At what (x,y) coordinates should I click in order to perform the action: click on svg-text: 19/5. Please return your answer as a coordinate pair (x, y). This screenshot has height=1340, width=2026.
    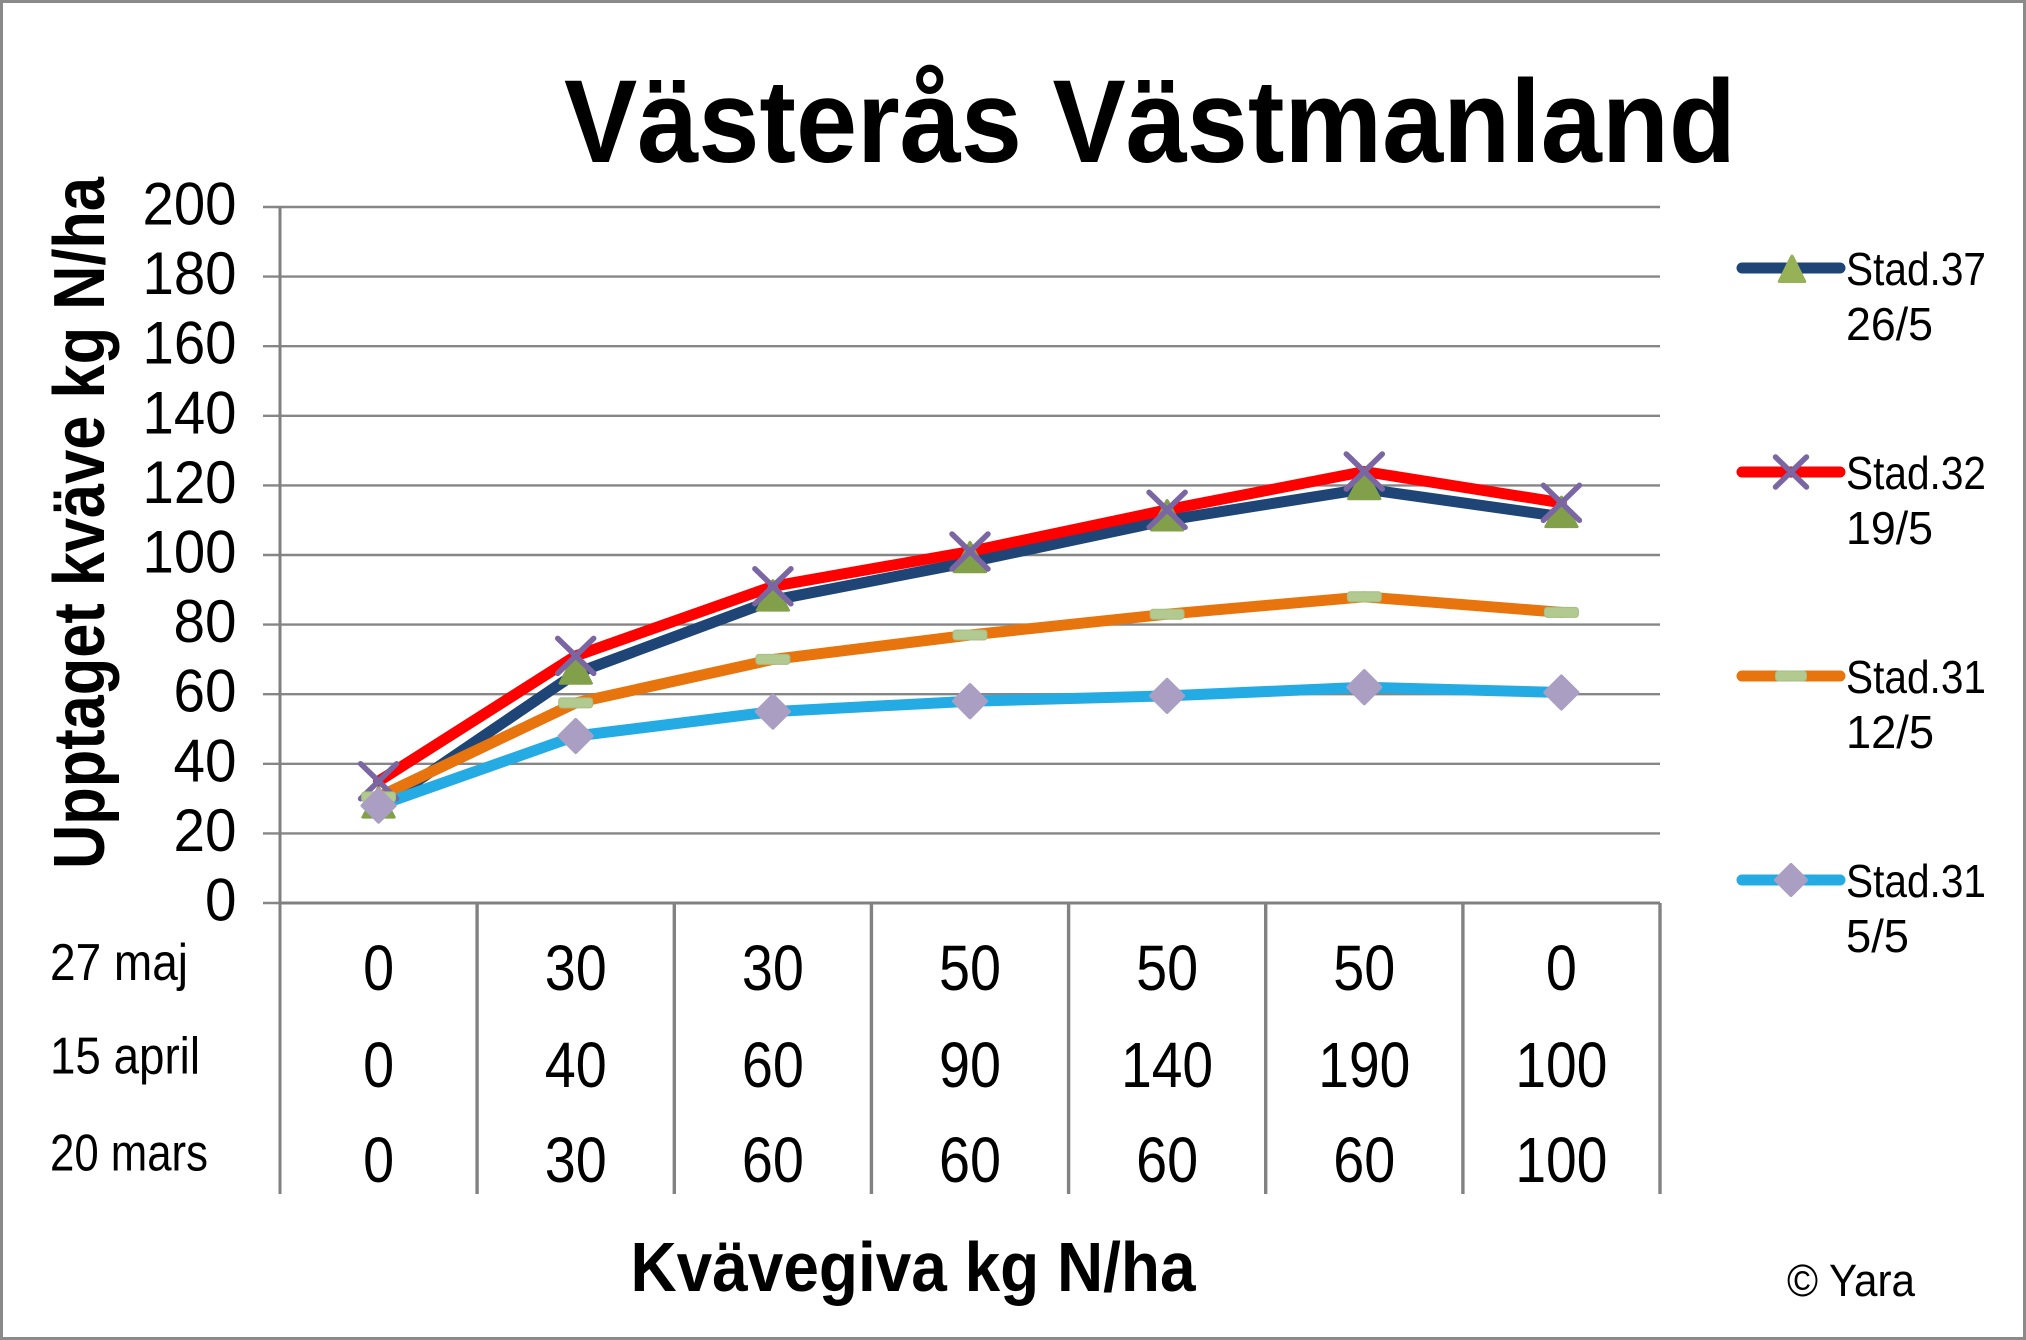
    Looking at the image, I should click on (1889, 528).